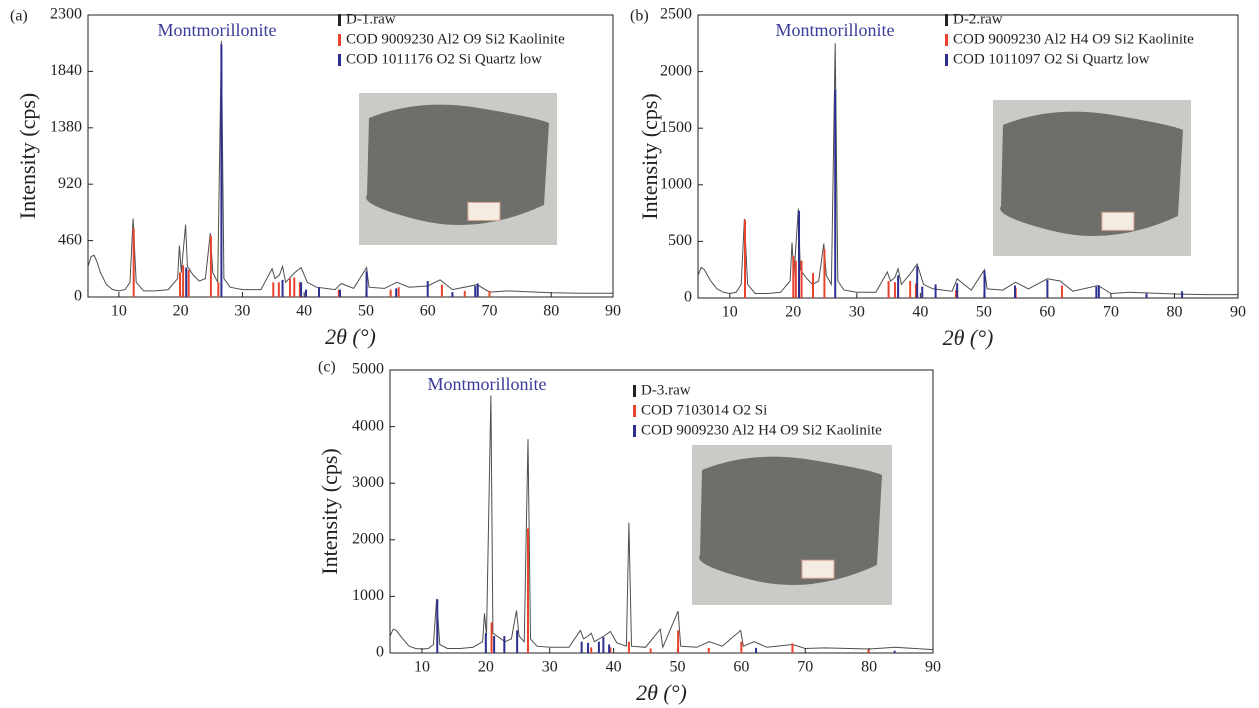 The width and height of the screenshot is (1259, 708). Describe the element at coordinates (368, 482) in the screenshot. I see `y-tick-label: 3000` at that location.